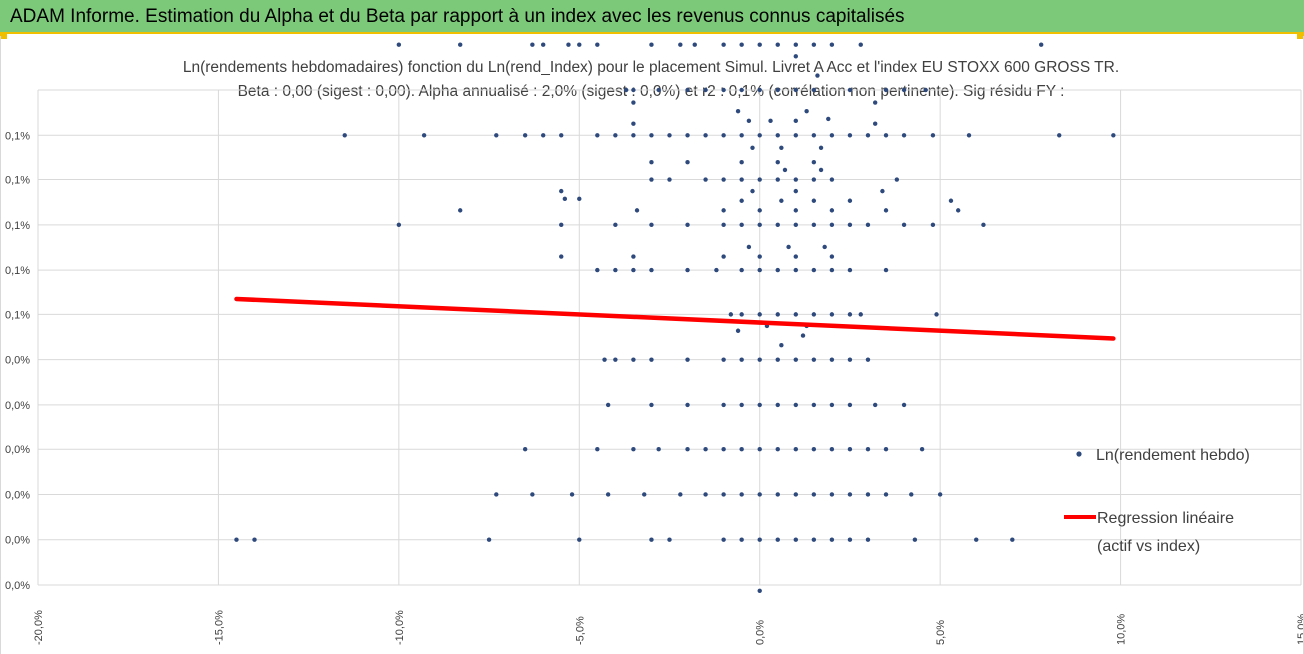 The height and width of the screenshot is (654, 1304). What do you see at coordinates (400, 627) in the screenshot?
I see `x-tick-label: -10,0%` at bounding box center [400, 627].